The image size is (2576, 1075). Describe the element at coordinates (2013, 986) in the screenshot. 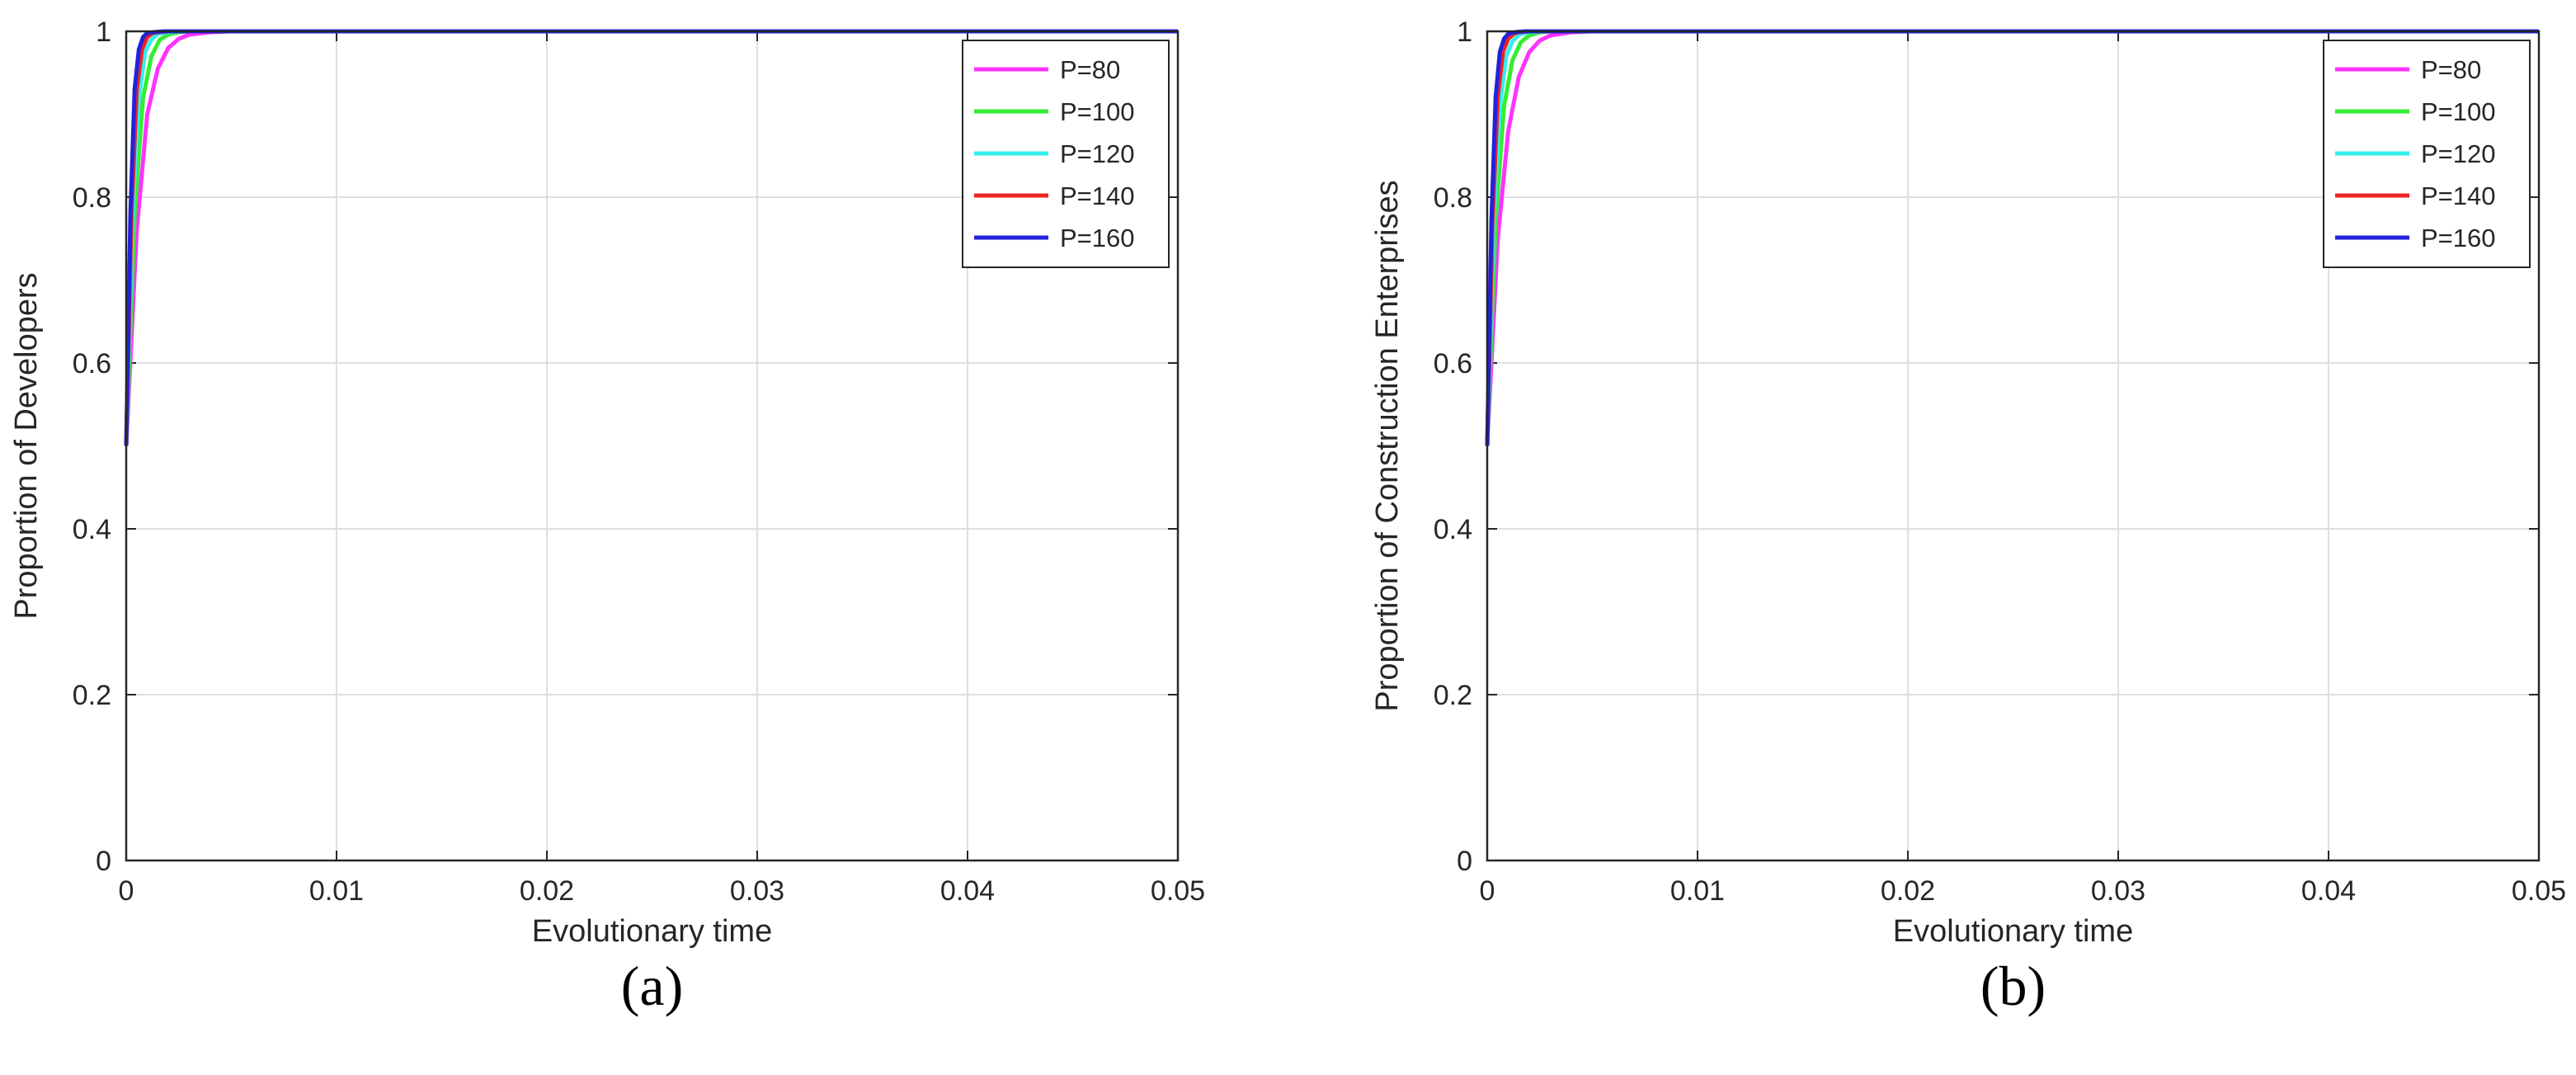

I see `panel-label: (b)` at that location.